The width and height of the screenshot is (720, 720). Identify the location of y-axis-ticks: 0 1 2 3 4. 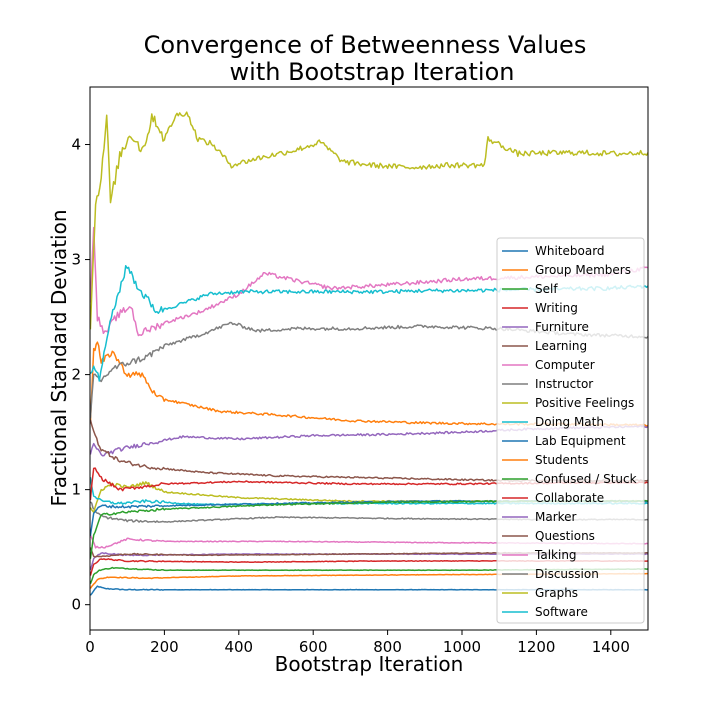
(80, 375).